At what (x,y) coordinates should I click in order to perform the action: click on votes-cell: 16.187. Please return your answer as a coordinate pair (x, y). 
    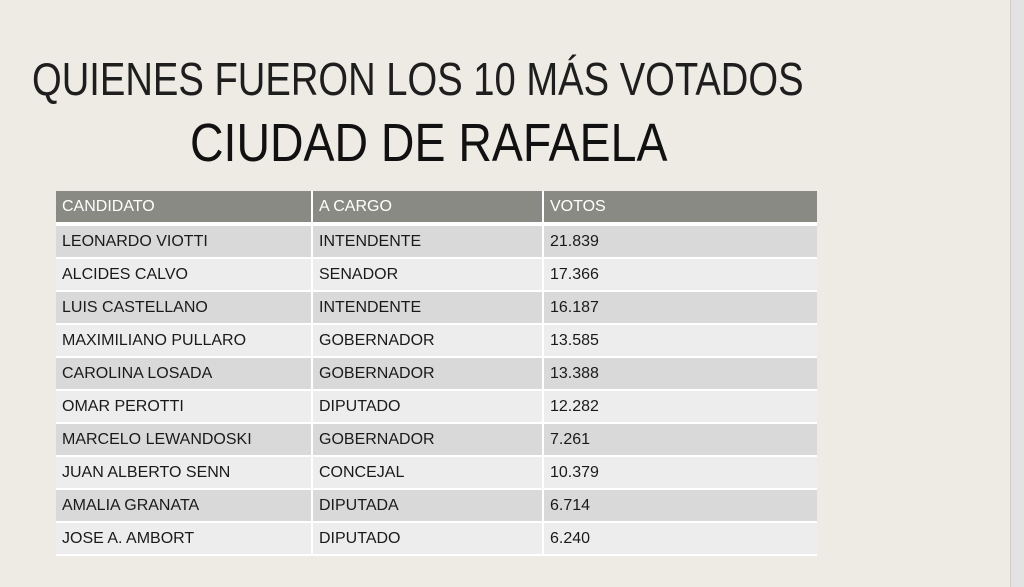
    Looking at the image, I should click on (679, 308).